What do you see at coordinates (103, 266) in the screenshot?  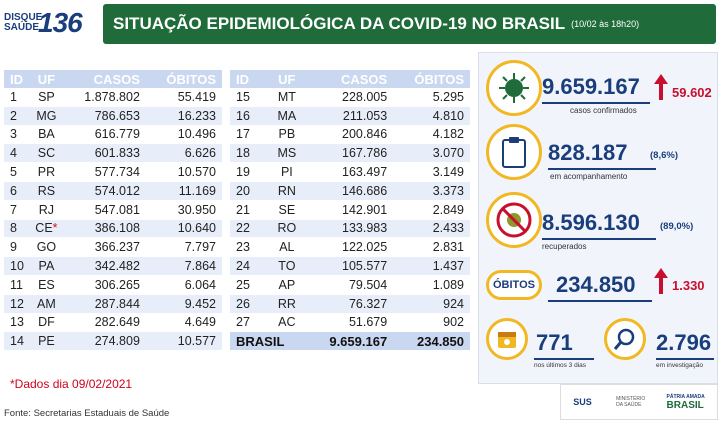 I see `cell-casos: 342.482` at bounding box center [103, 266].